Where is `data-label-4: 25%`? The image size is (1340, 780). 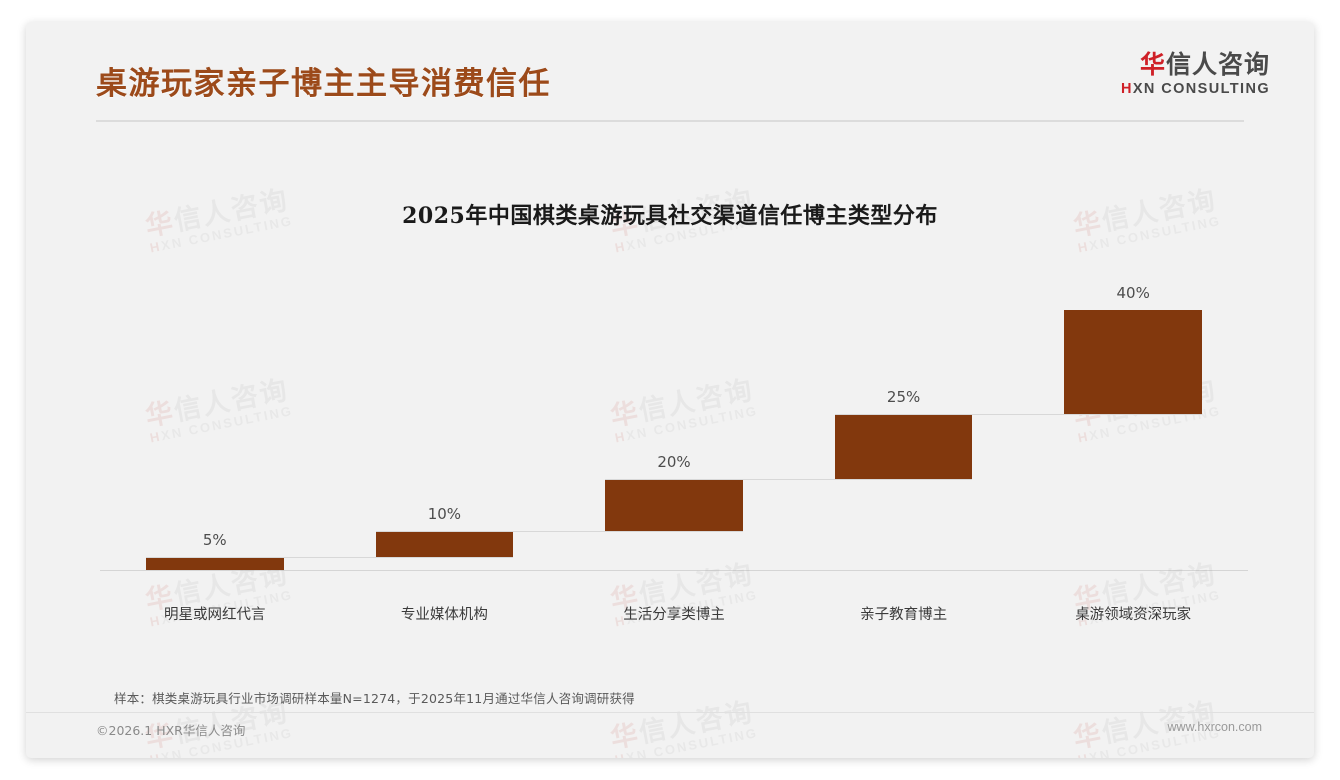
data-label-4: 25% is located at coordinates (903, 397).